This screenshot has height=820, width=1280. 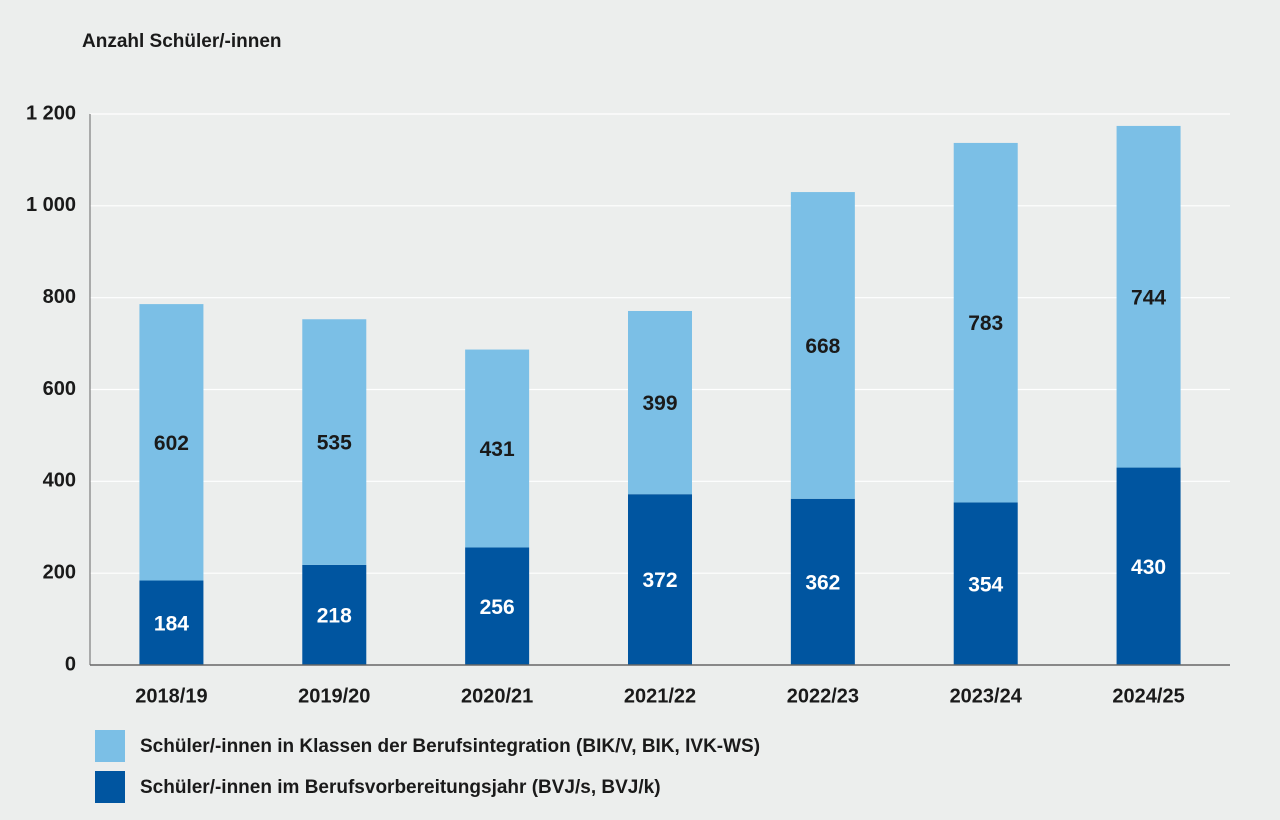 What do you see at coordinates (51, 113) in the screenshot?
I see `y-tick-label: 1 200` at bounding box center [51, 113].